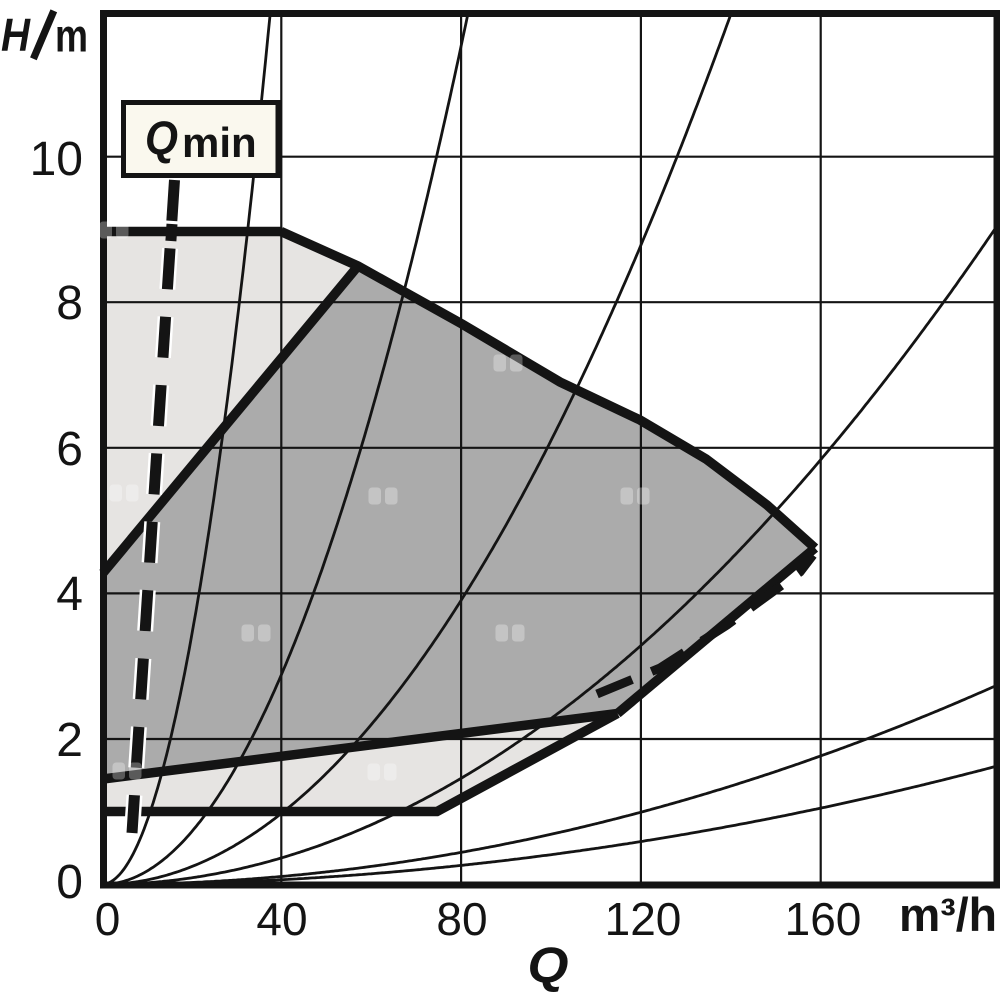 Image resolution: width=1000 pixels, height=1000 pixels. Describe the element at coordinates (823, 919) in the screenshot. I see `svg-text: 160` at that location.